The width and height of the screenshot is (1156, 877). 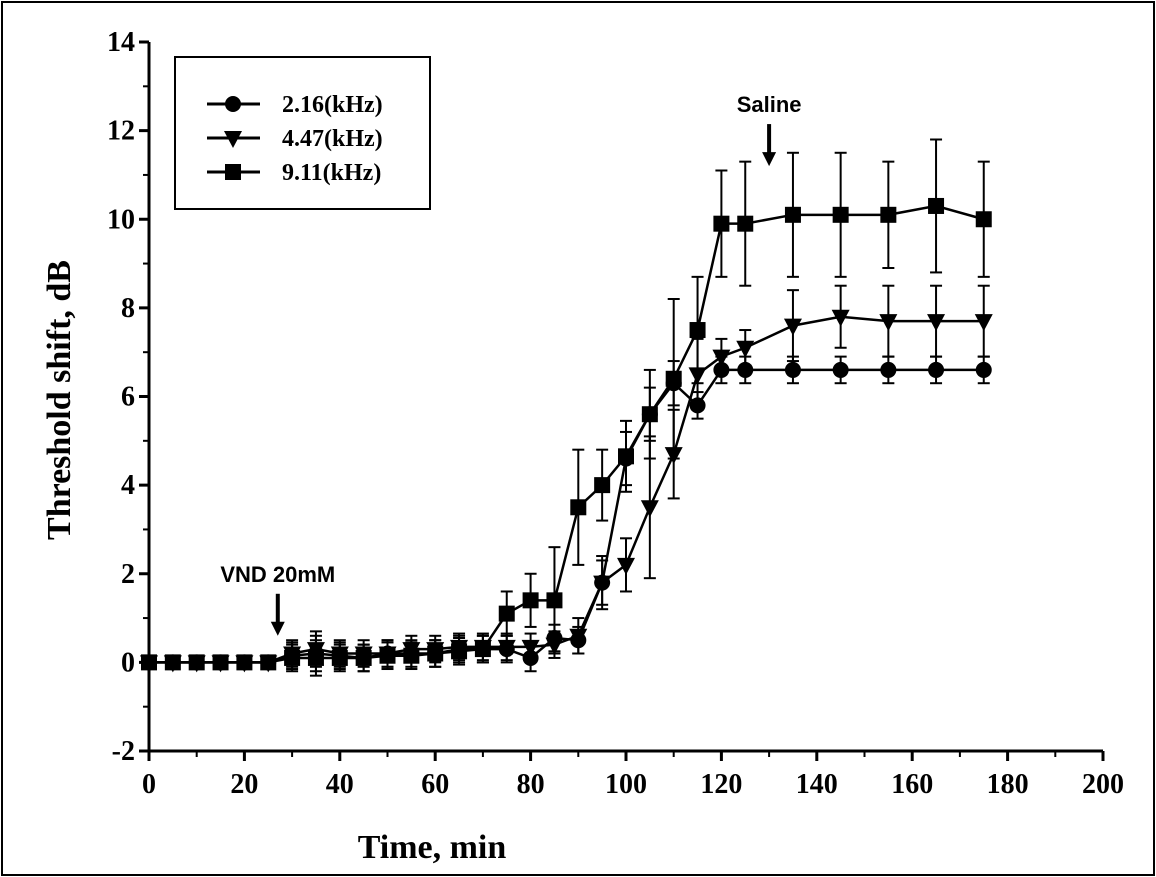 I want to click on x-axis-label: Time, min, so click(x=432, y=847).